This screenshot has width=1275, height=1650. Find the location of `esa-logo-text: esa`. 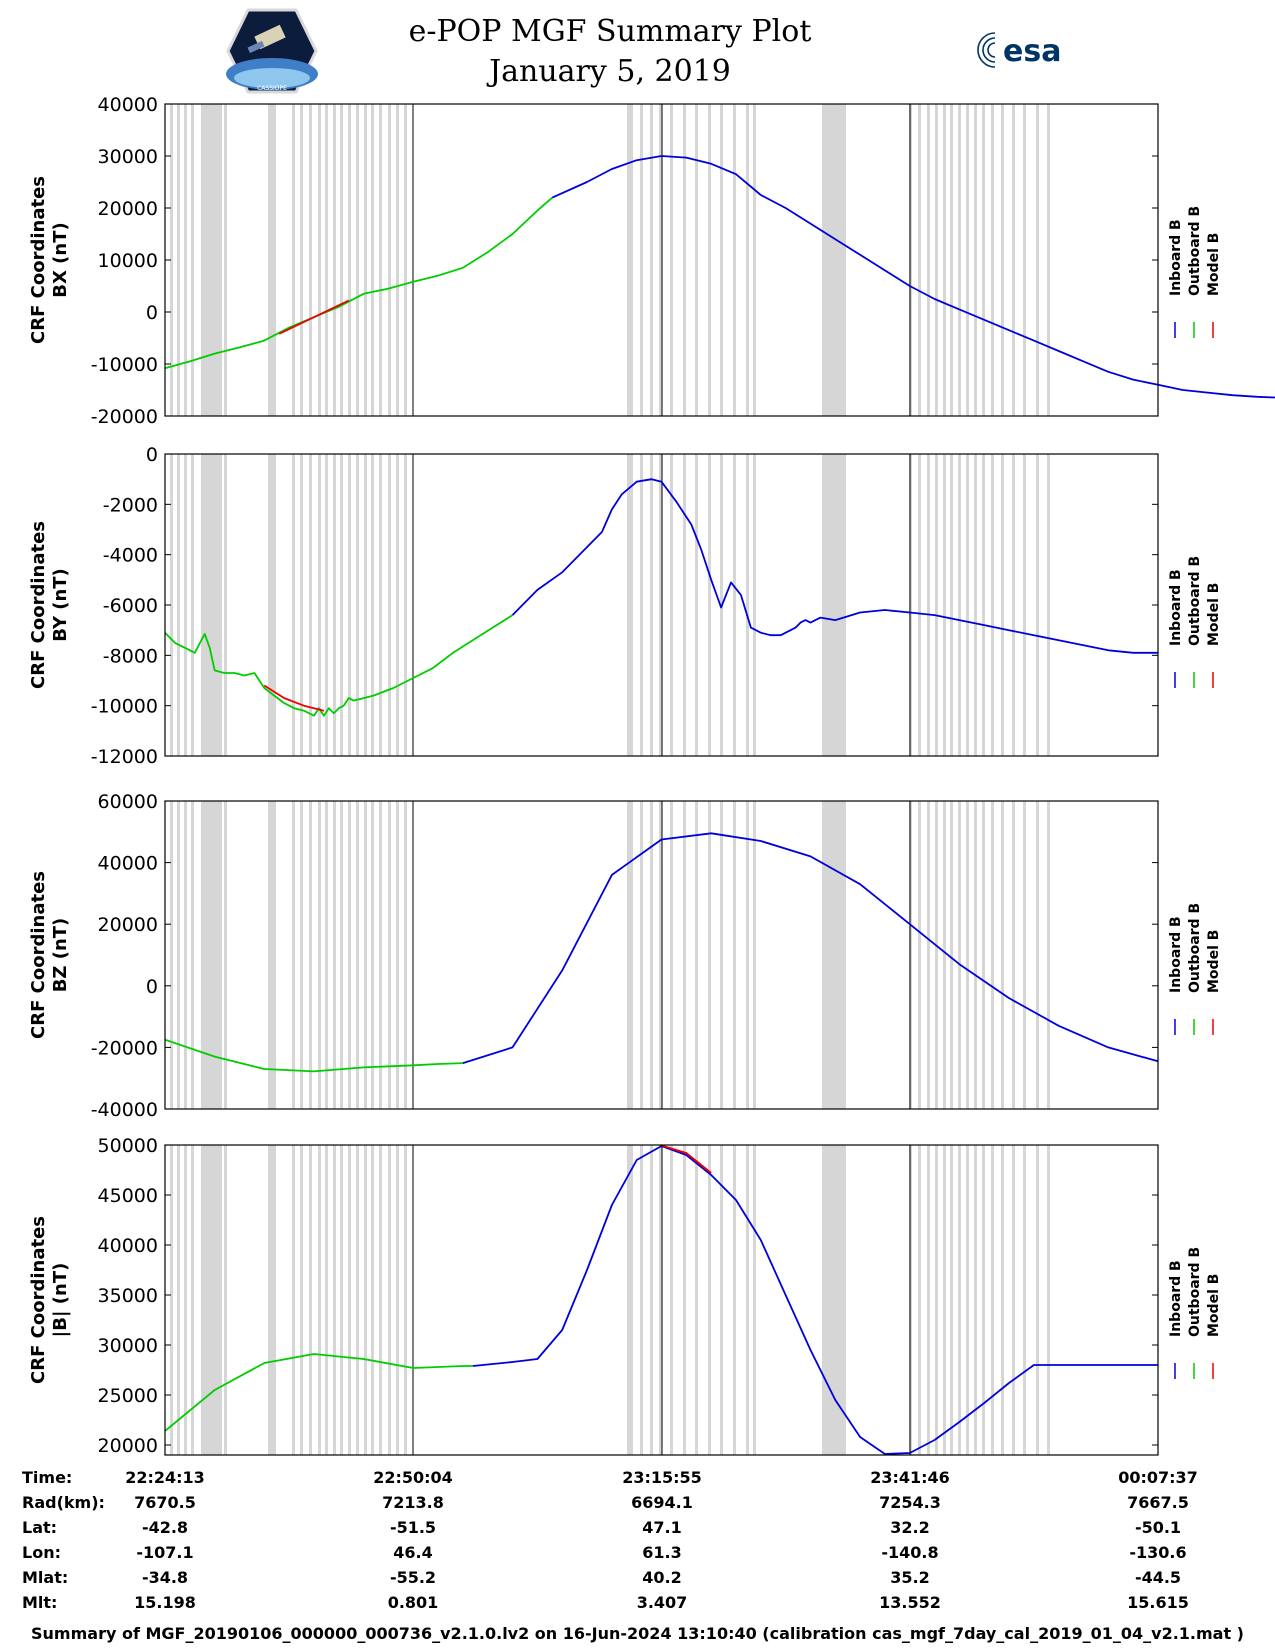

esa-logo-text: esa is located at coordinates (1032, 51).